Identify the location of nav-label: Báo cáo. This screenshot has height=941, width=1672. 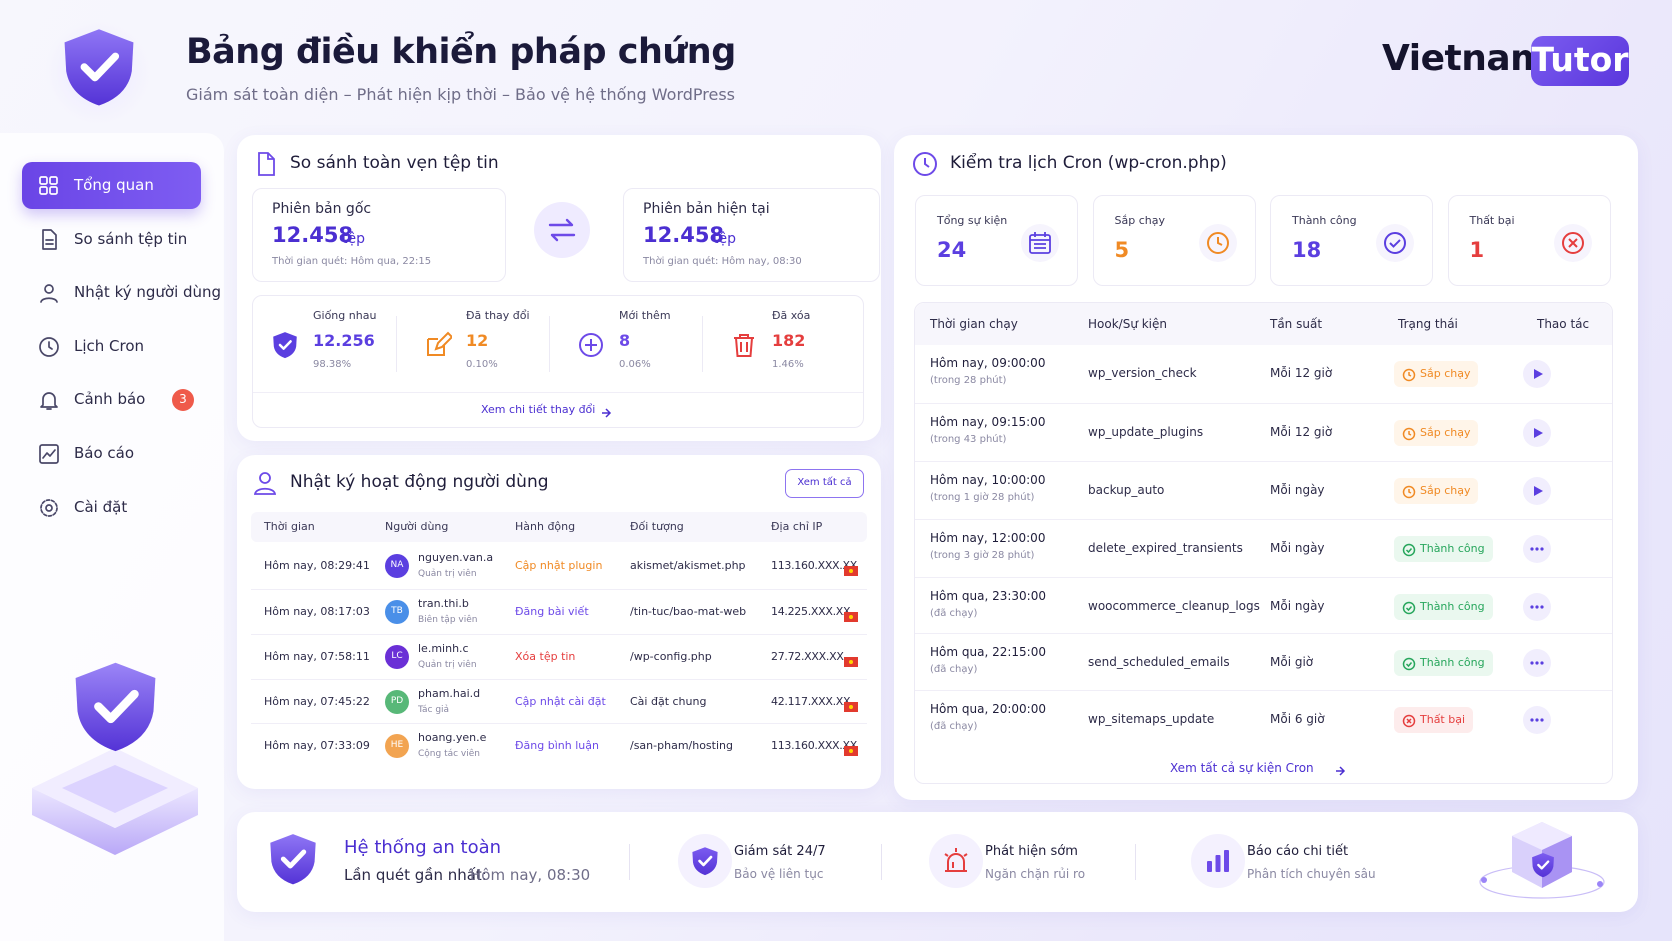
(104, 453).